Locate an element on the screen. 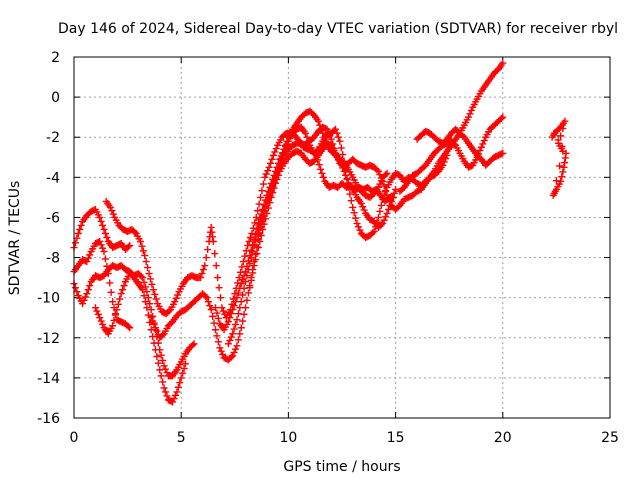 The width and height of the screenshot is (640, 480). y-tick-label: -8 is located at coordinates (53, 259).